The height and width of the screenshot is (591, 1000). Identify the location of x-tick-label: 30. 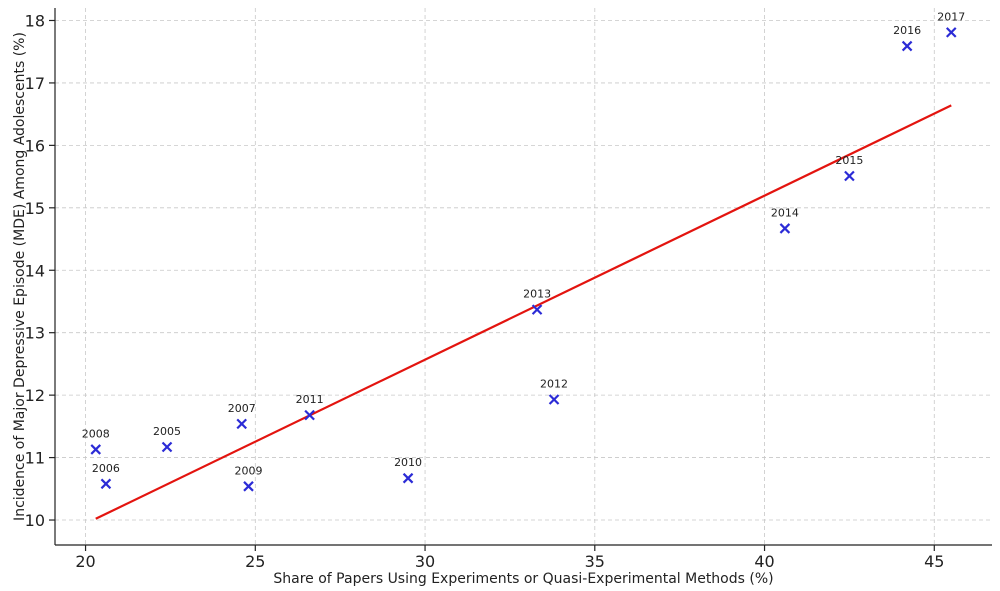
(425, 561).